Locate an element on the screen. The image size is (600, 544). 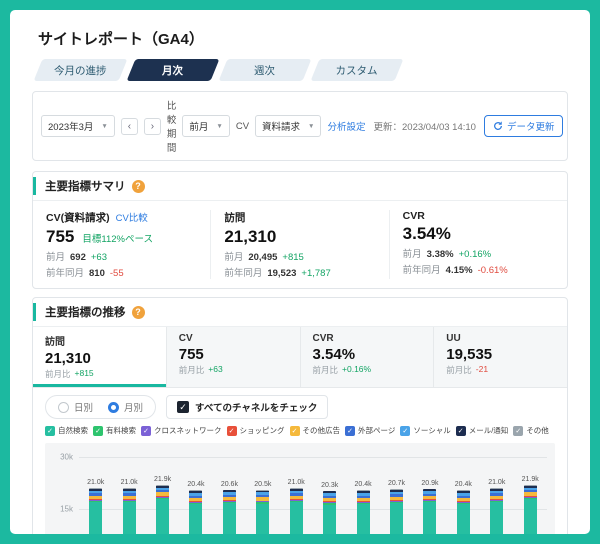
metric-tab-label: UU is located at coordinates (453, 338).